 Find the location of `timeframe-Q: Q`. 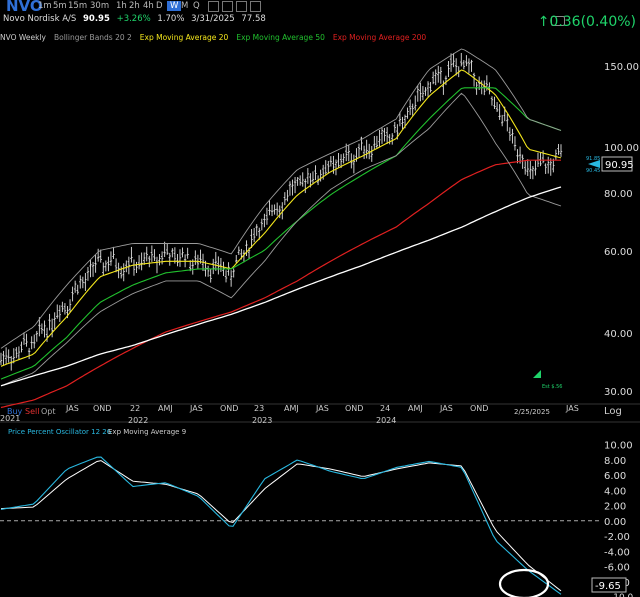

timeframe-Q: Q is located at coordinates (196, 6).